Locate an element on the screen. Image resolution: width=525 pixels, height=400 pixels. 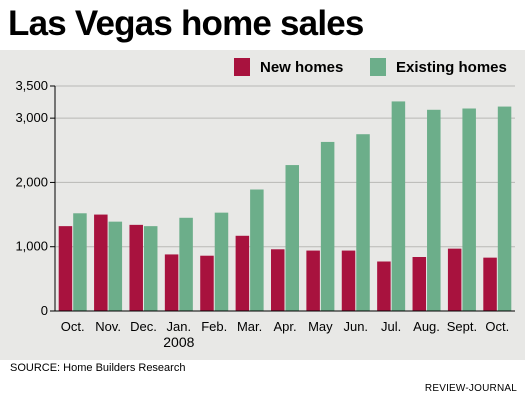
x-tick-label: Dec. is located at coordinates (143, 326).